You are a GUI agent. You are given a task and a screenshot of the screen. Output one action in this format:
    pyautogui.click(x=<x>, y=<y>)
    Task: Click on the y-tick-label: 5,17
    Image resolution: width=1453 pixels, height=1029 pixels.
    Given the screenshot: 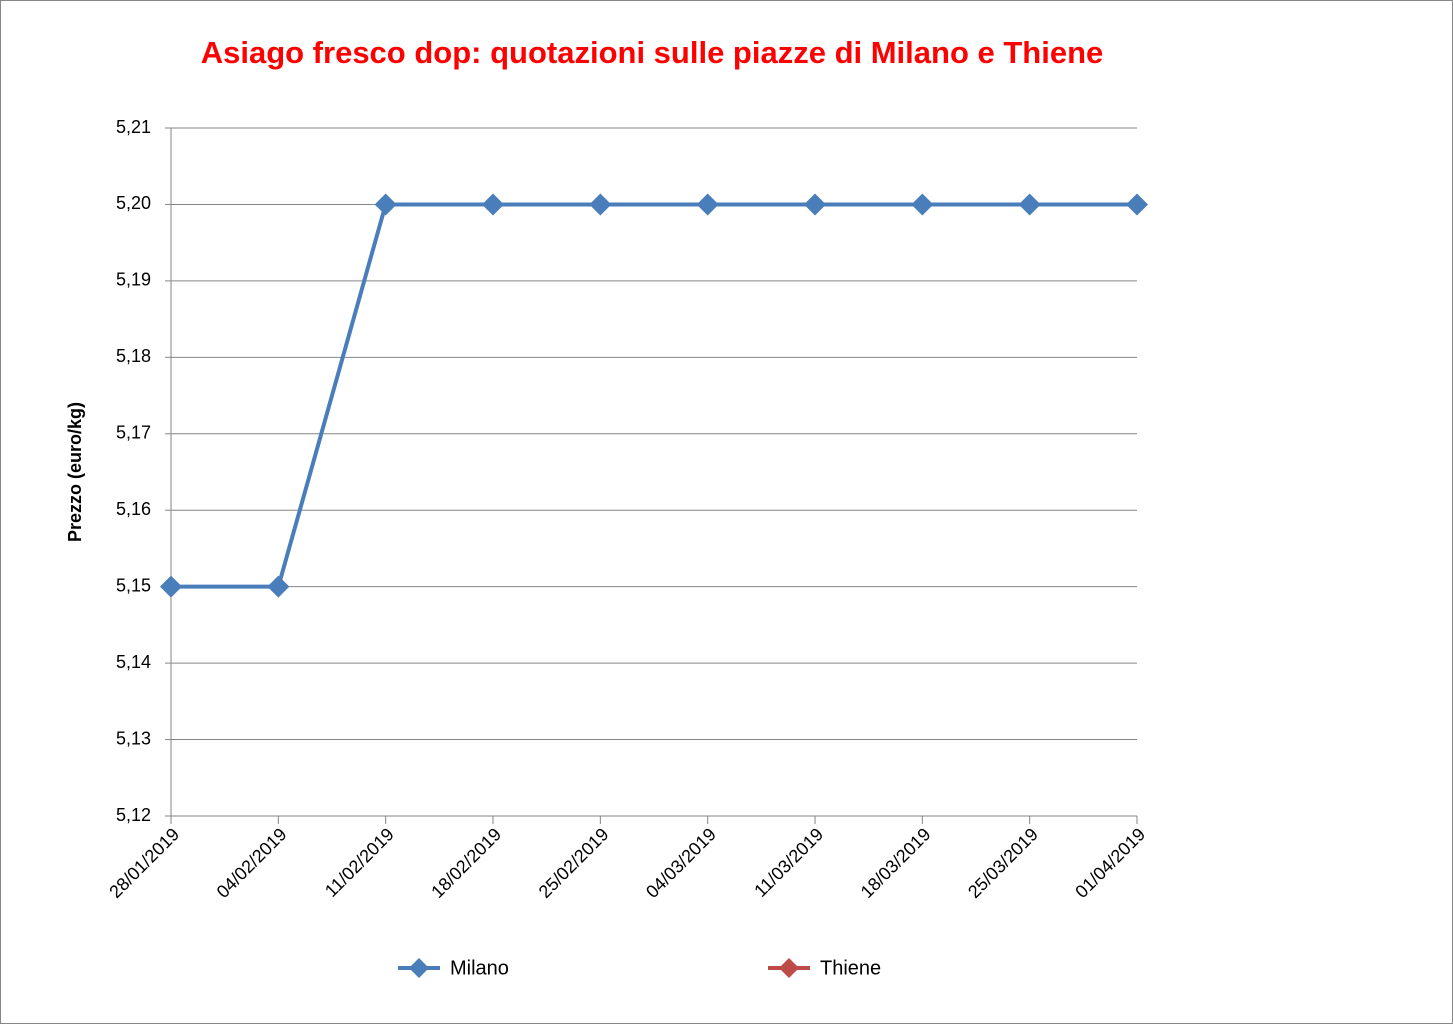 What is the action you would take?
    pyautogui.click(x=133, y=433)
    